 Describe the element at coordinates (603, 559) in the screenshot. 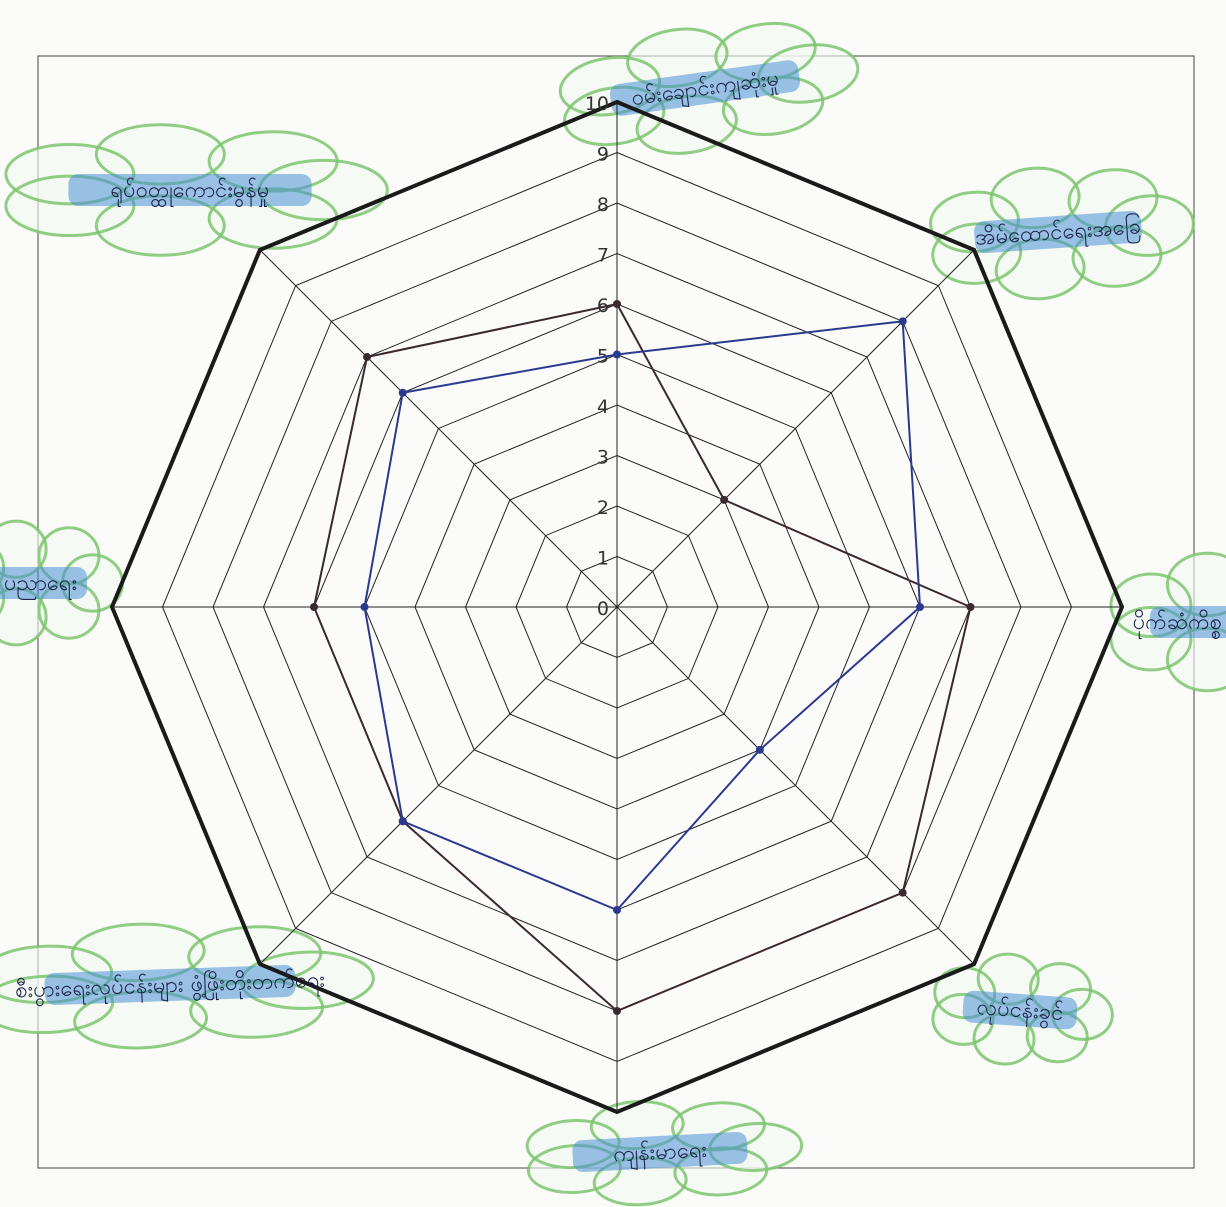

I see `tick-label: 1` at that location.